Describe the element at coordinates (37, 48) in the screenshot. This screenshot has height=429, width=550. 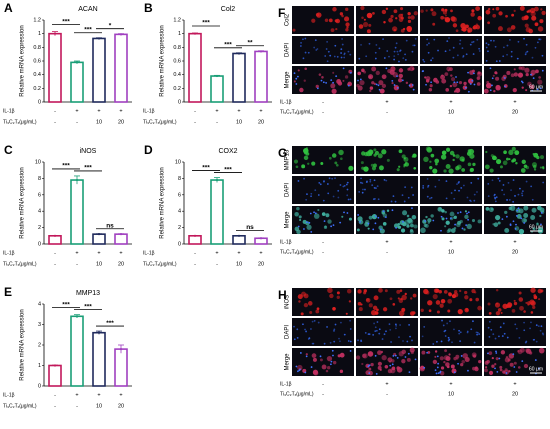
I see `y-tick-label: 0.8` at that location.